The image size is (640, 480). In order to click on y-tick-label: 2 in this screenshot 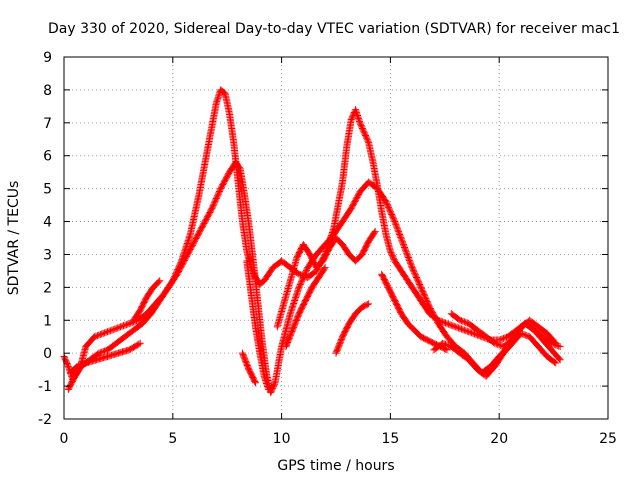, I will do `click(47, 288)`.